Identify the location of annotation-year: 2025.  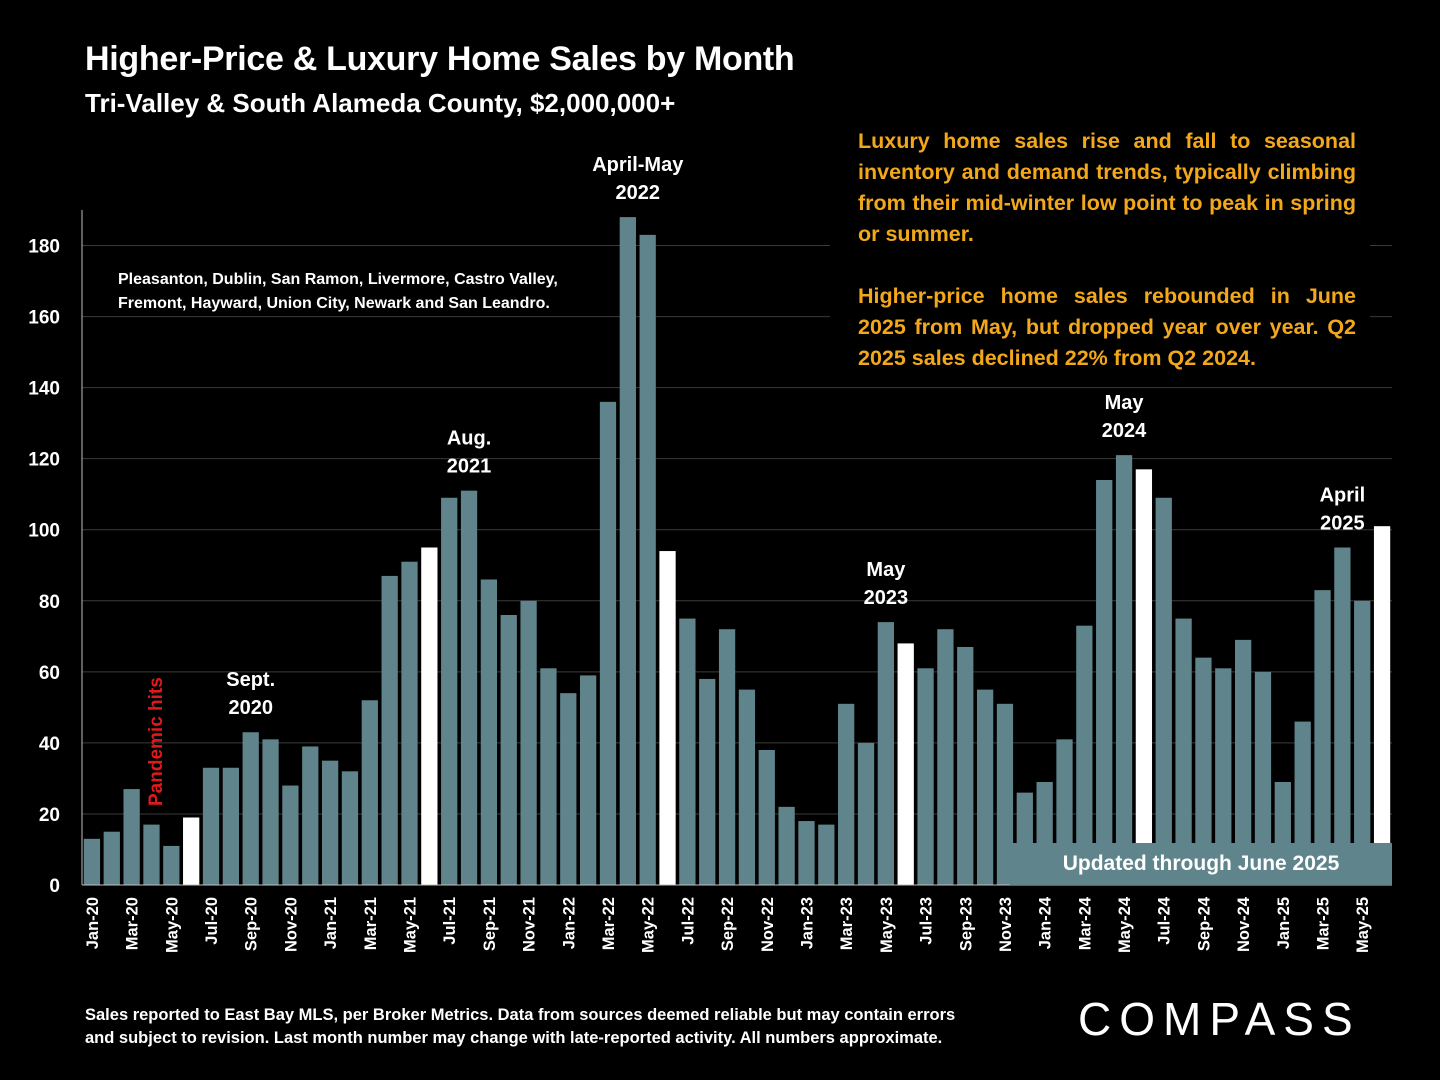
(1342, 524).